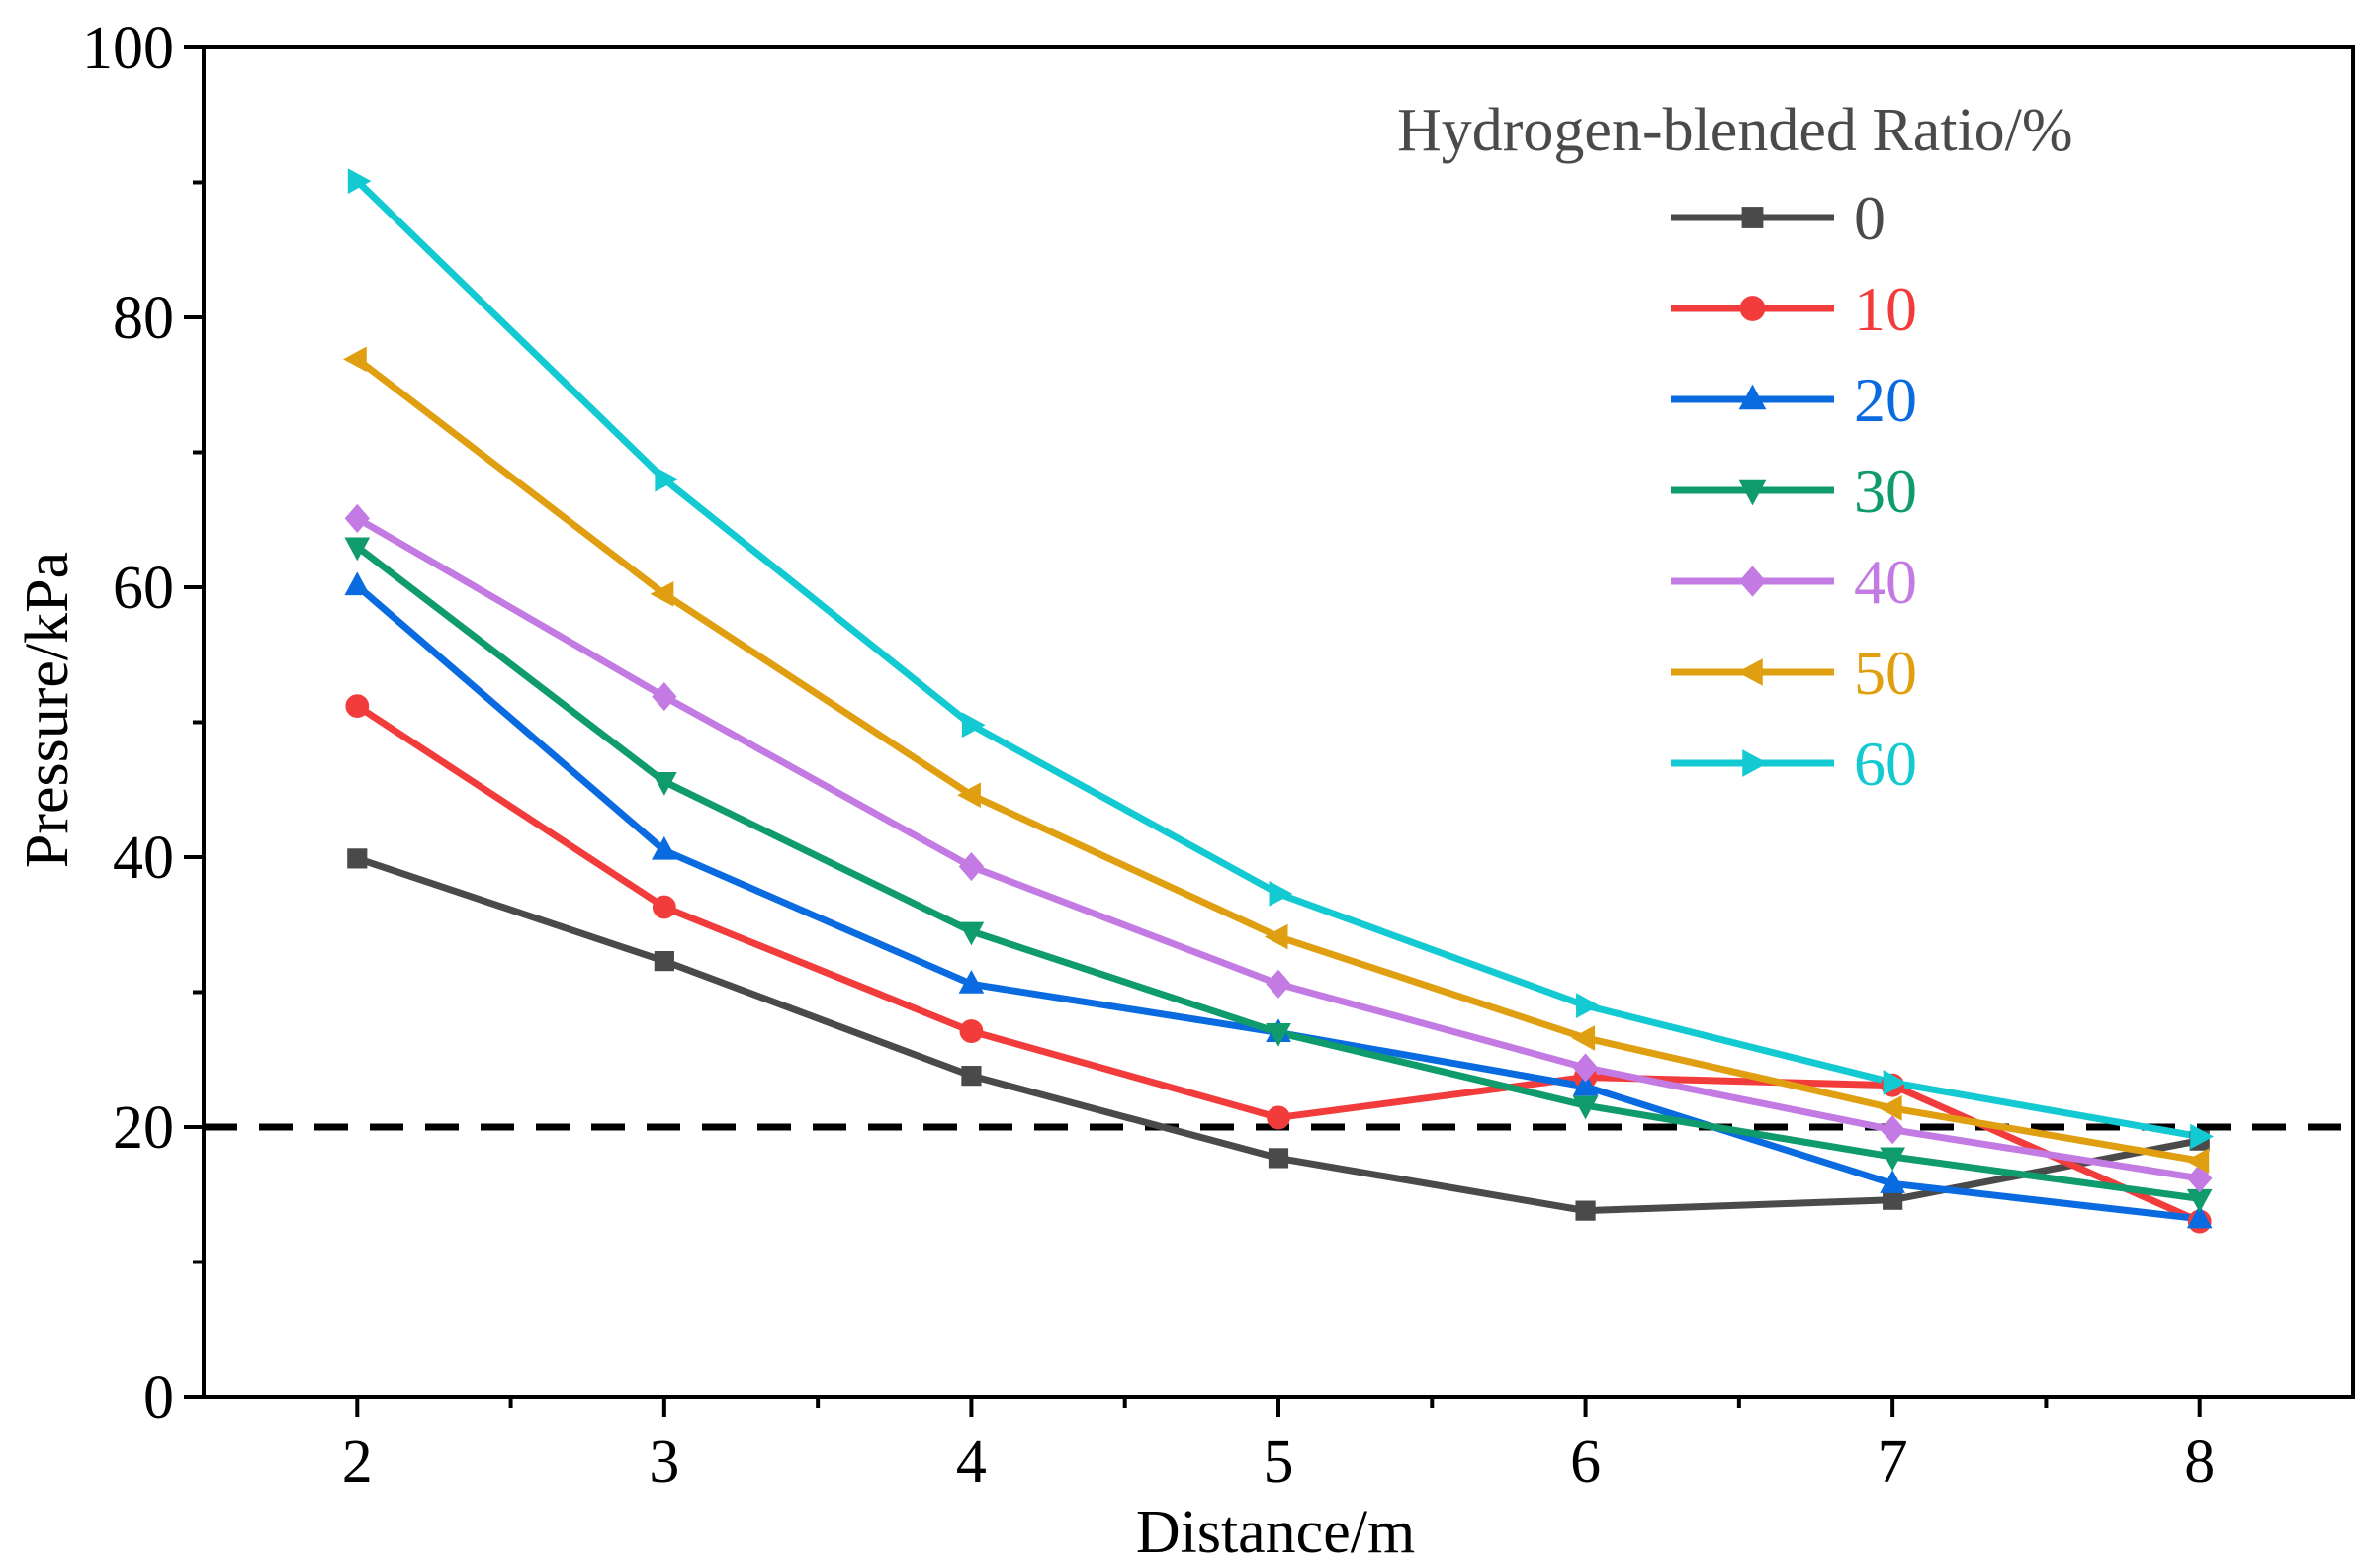 The image size is (2369, 1568). Describe the element at coordinates (144, 318) in the screenshot. I see `y-tick-label: 80` at that location.